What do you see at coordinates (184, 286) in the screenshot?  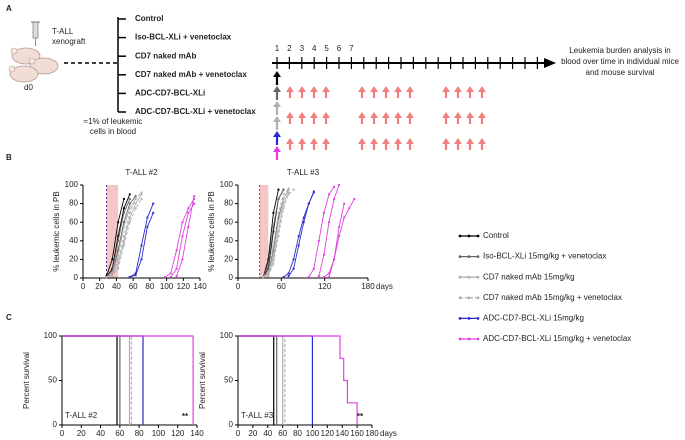 I see `x-tick-label: 120` at bounding box center [184, 286].